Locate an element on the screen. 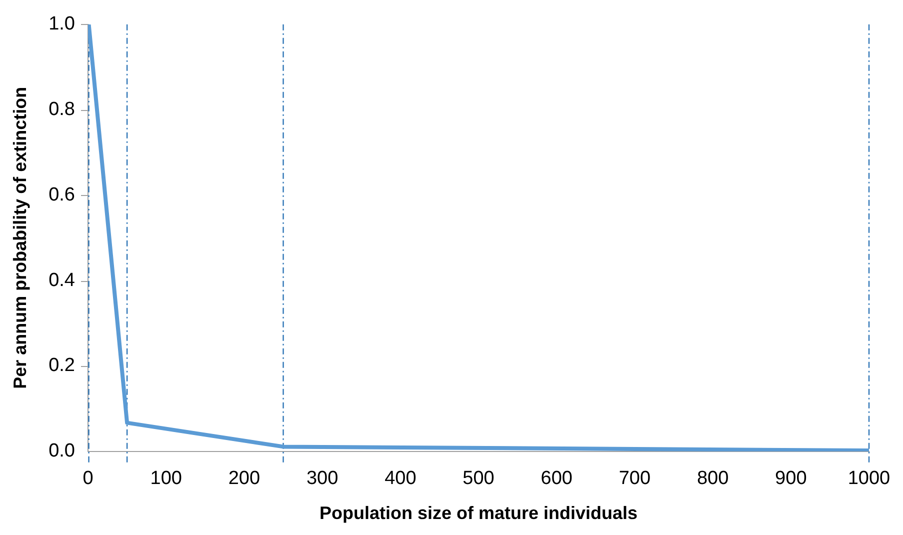  x-tick-label: 500 is located at coordinates (478, 479).